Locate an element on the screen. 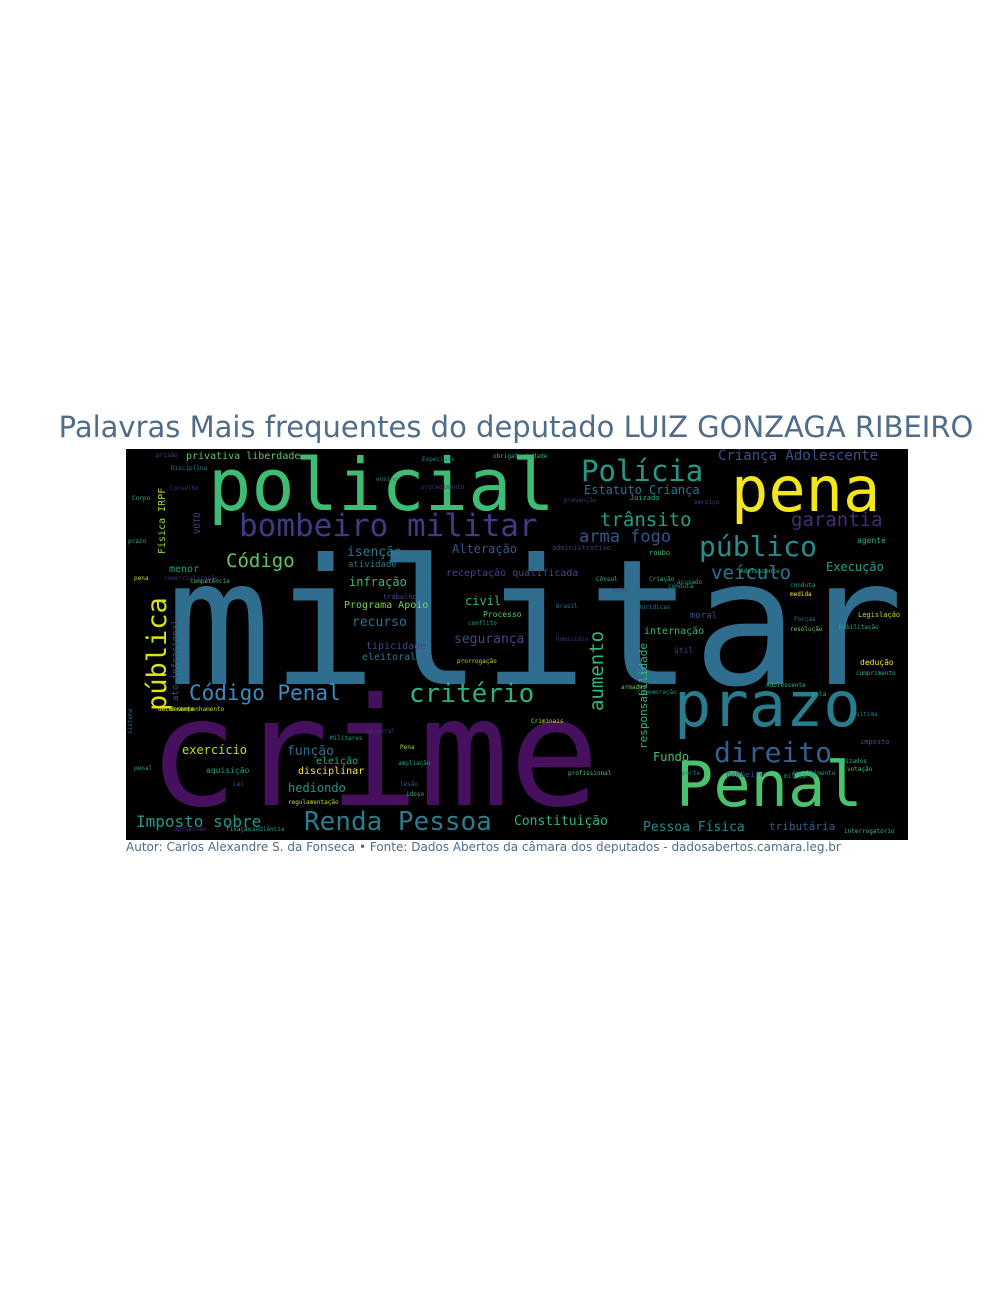 The width and height of the screenshot is (1008, 1296). word-16: trânsito is located at coordinates (646, 520).